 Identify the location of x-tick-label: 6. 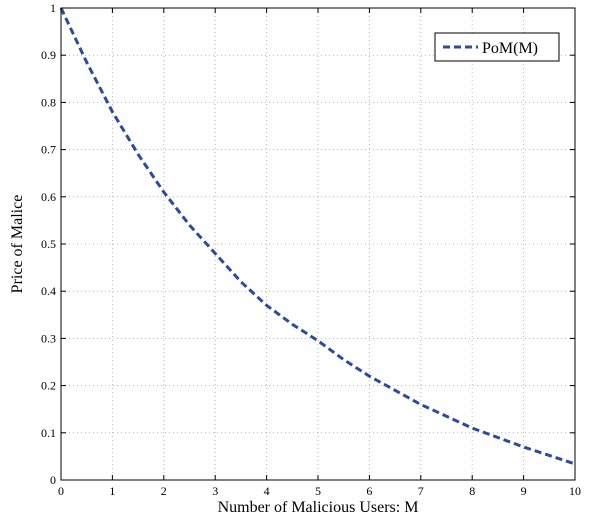
(369, 491).